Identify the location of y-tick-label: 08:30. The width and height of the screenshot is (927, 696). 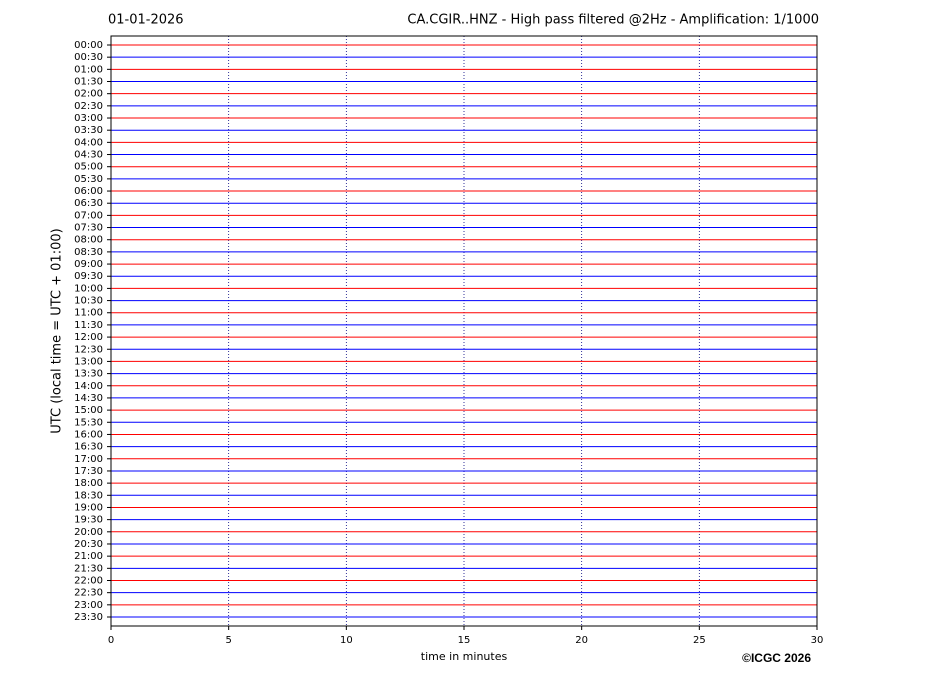
(88, 252).